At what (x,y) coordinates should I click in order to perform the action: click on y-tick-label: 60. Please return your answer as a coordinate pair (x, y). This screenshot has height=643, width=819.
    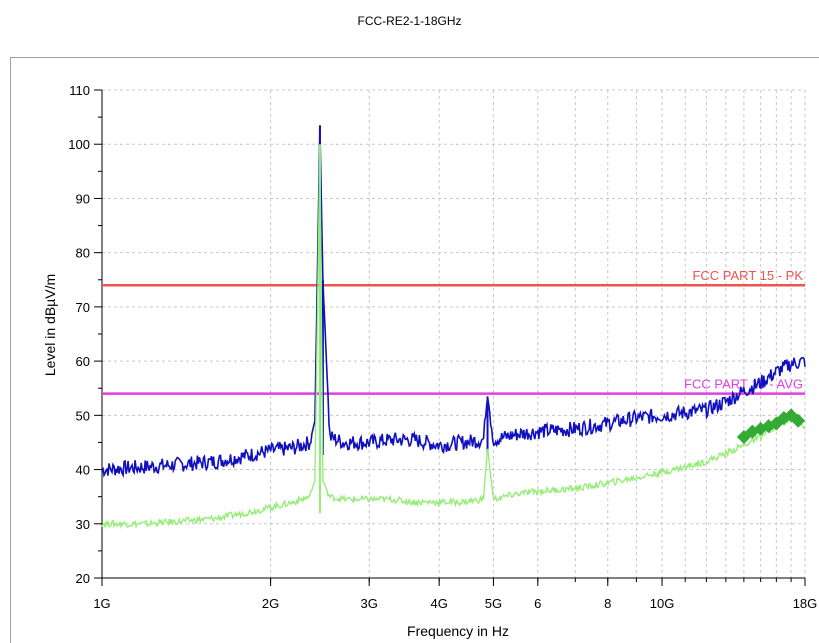
    Looking at the image, I should click on (83, 361).